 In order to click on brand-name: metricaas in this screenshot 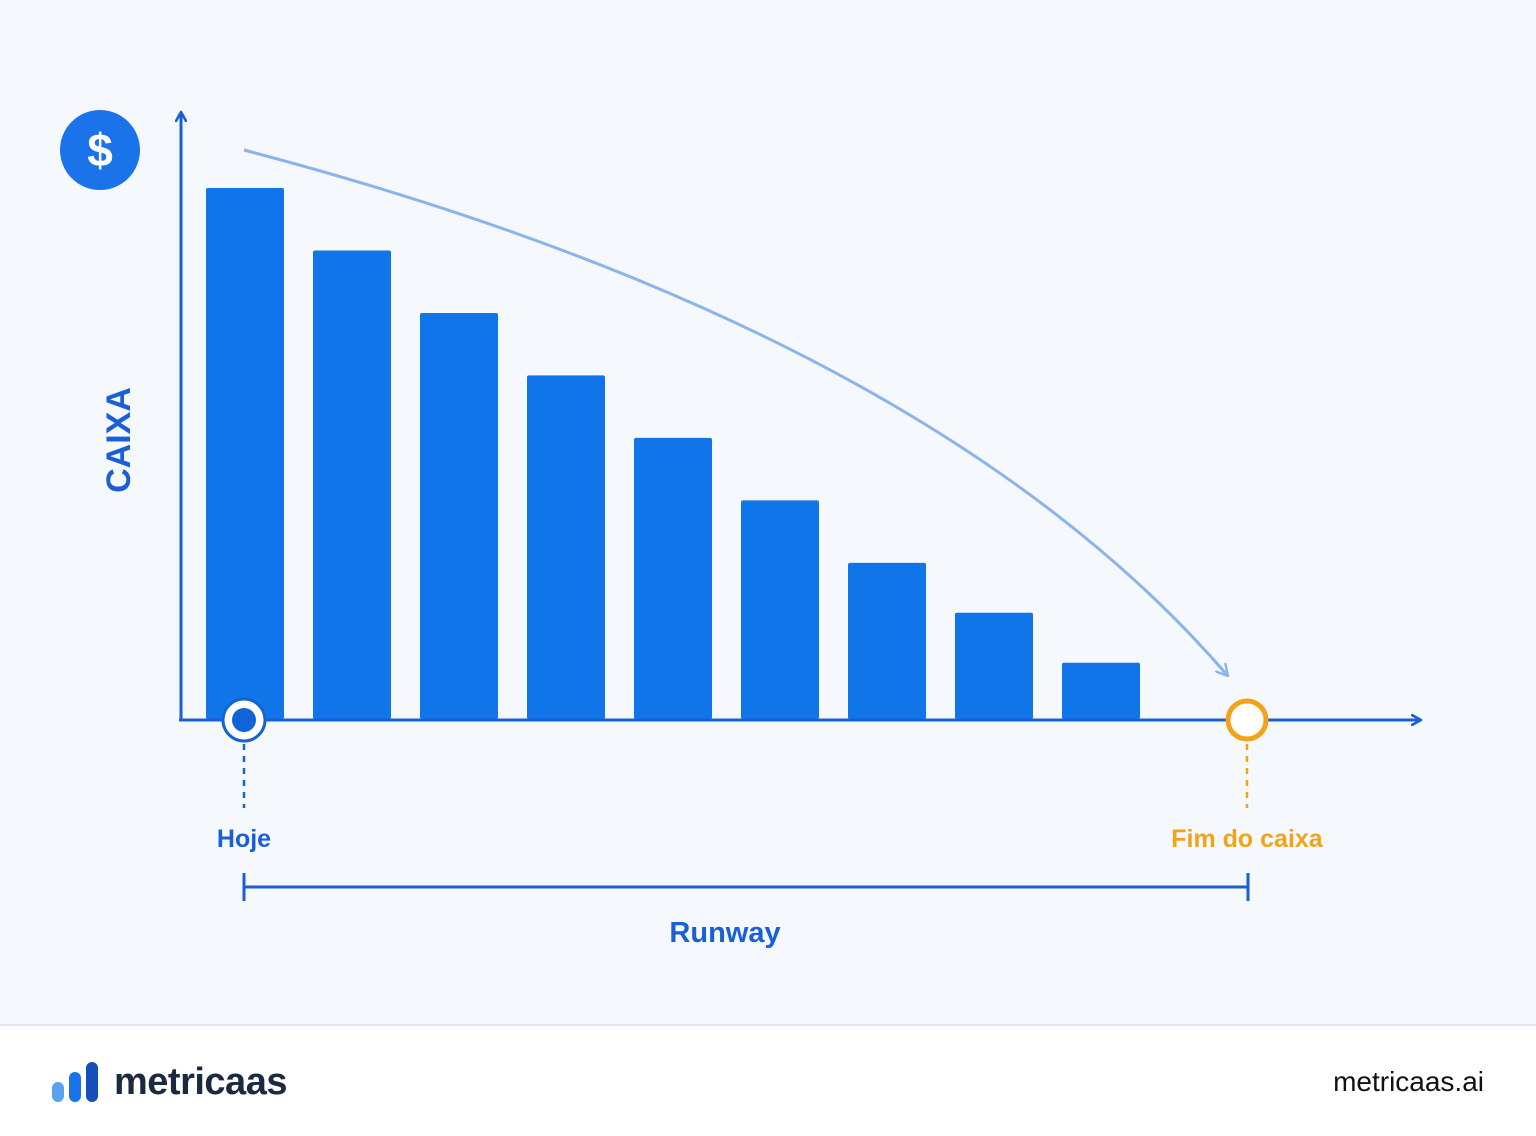, I will do `click(200, 1081)`.